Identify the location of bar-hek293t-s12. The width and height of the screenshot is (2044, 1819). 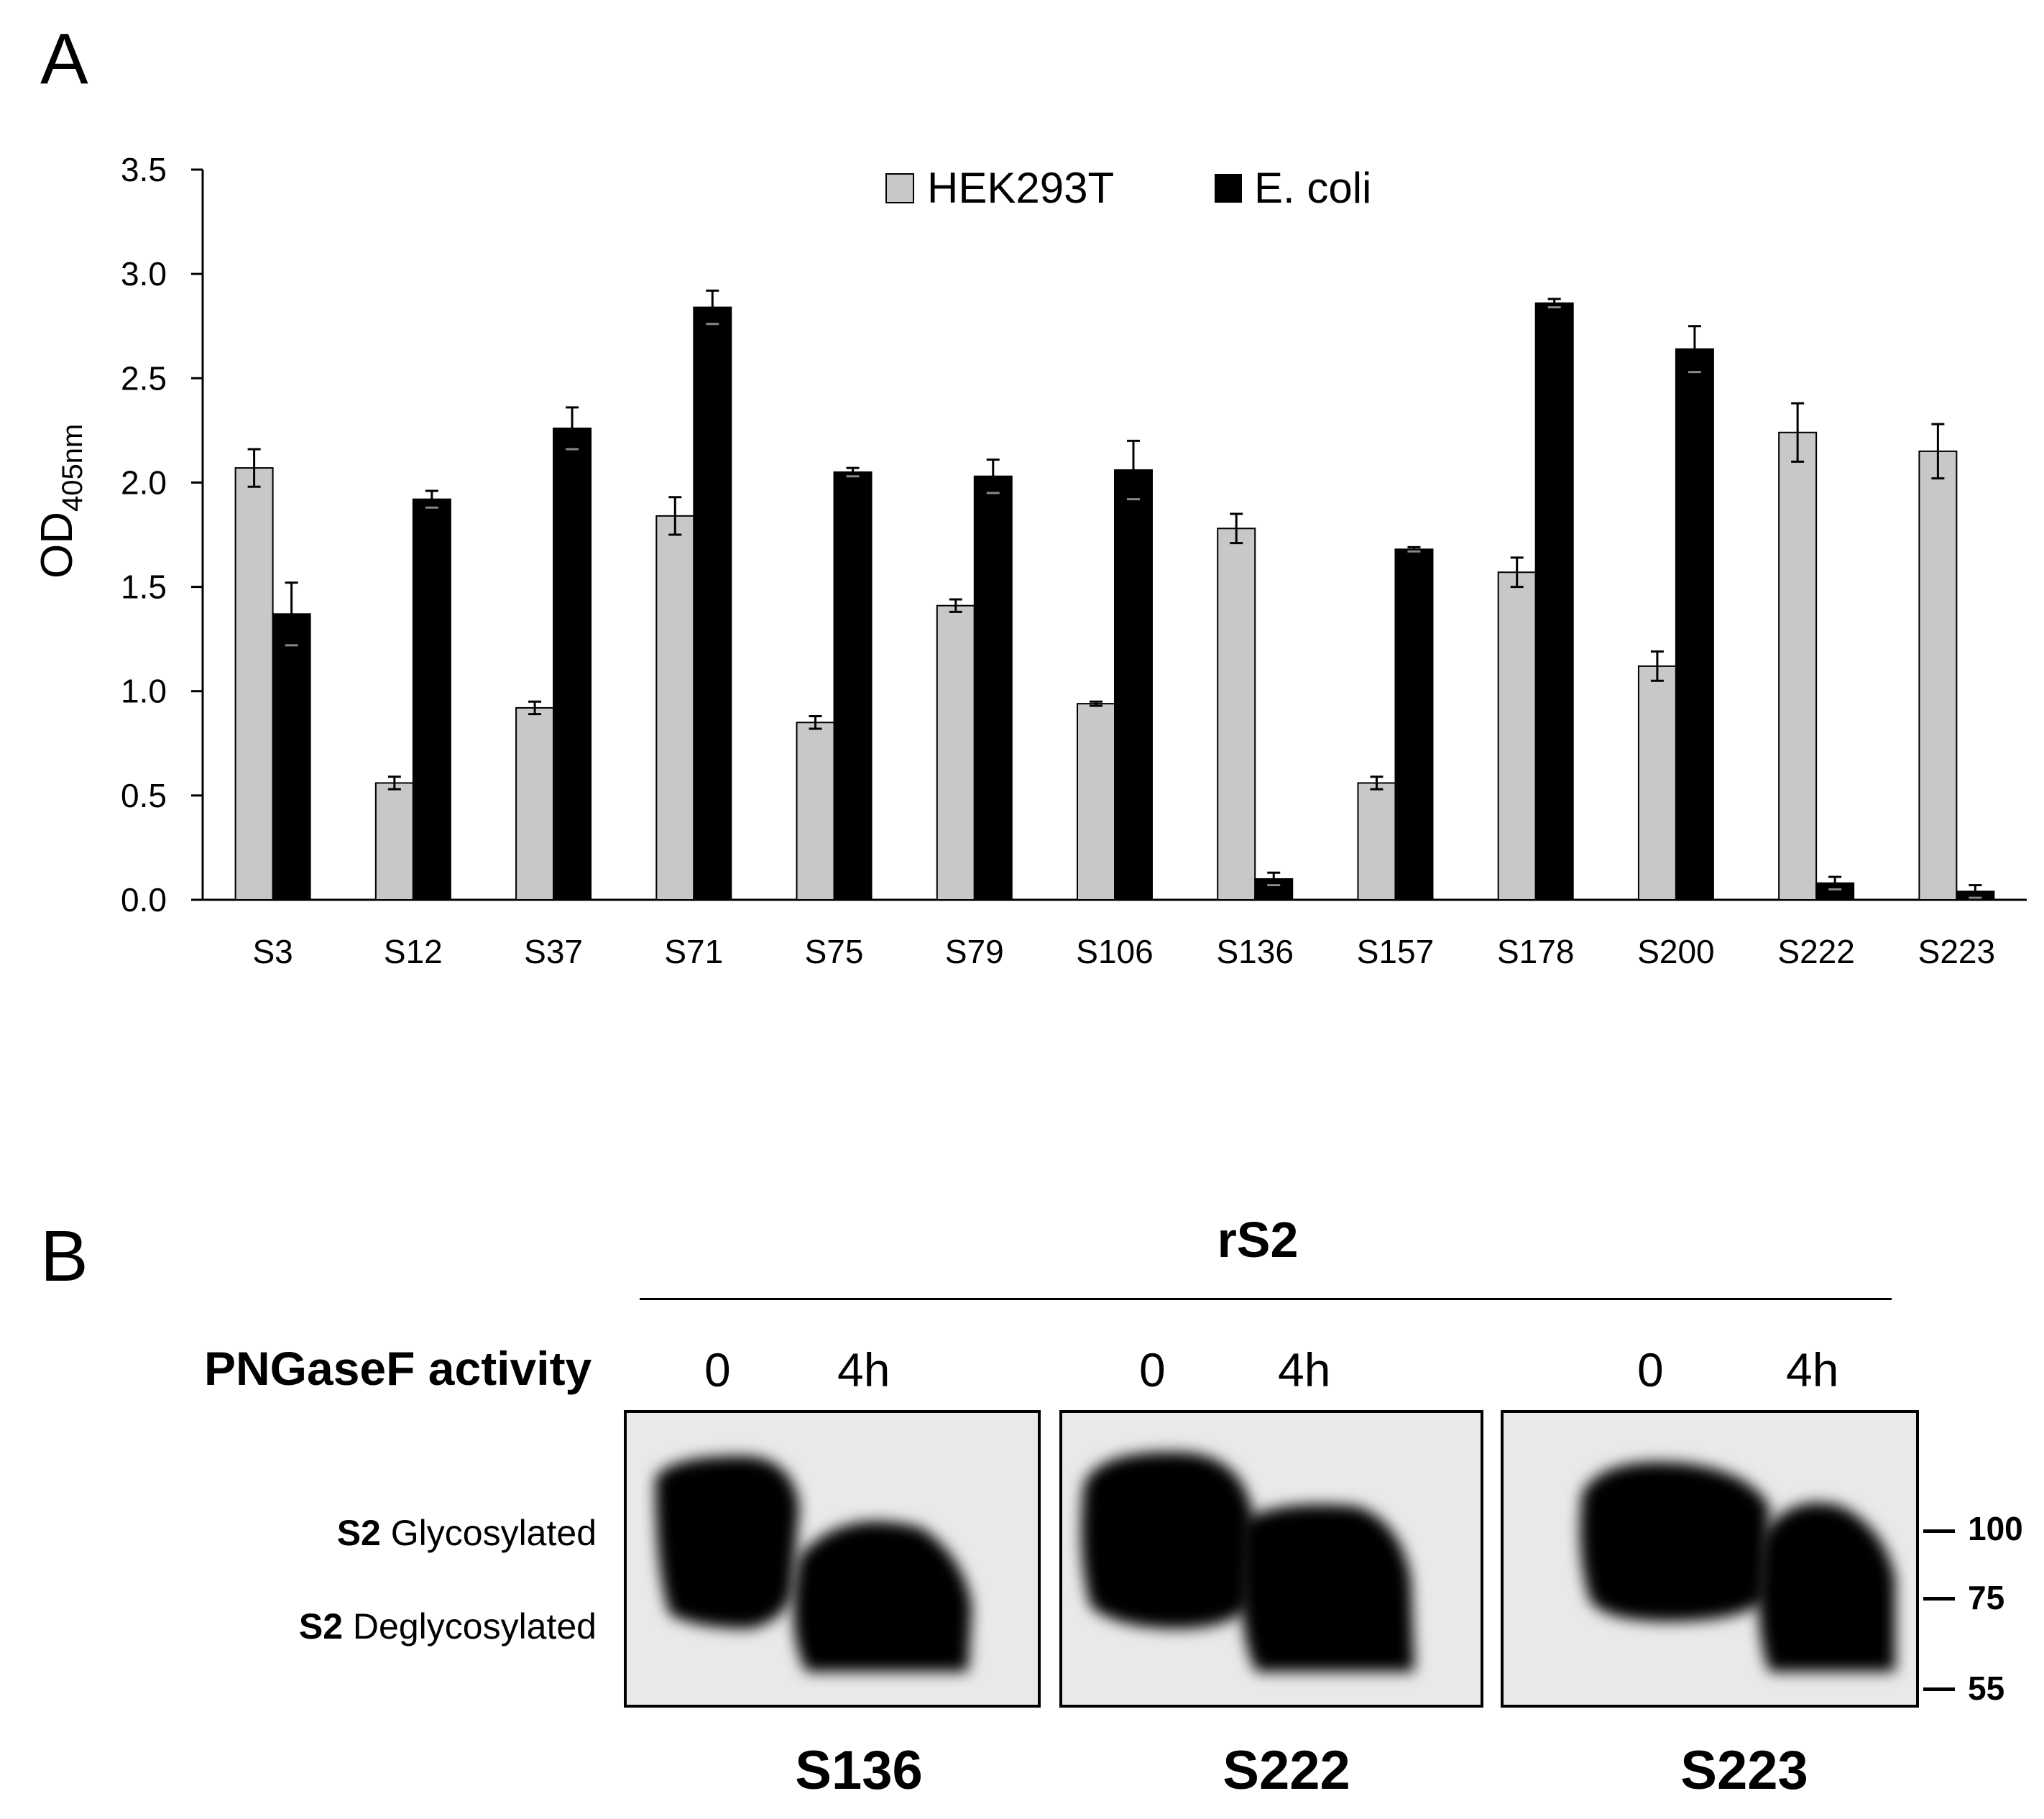
(394, 841).